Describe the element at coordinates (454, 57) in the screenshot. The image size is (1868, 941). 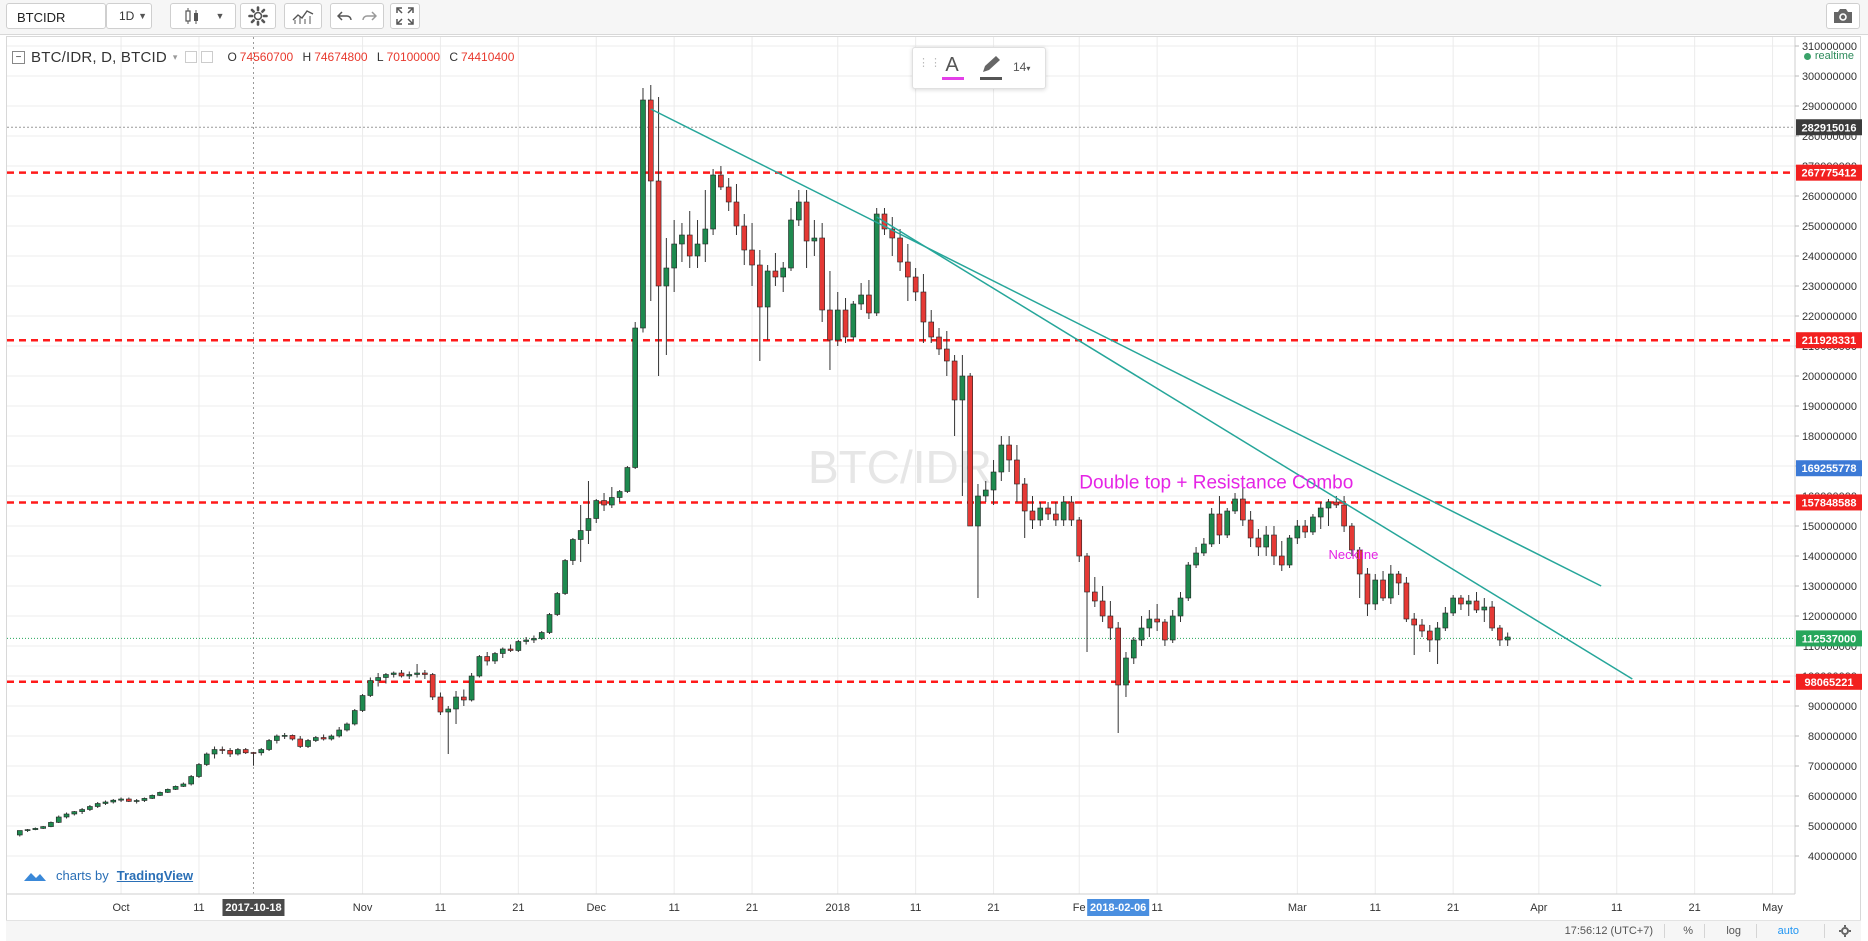
I see `close-label: C` at that location.